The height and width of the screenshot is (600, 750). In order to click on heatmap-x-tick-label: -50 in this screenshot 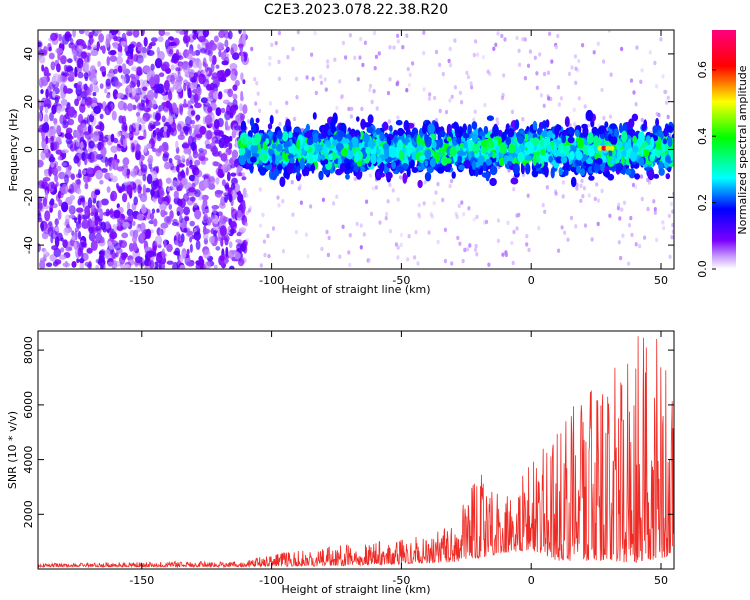, I will do `click(401, 280)`.